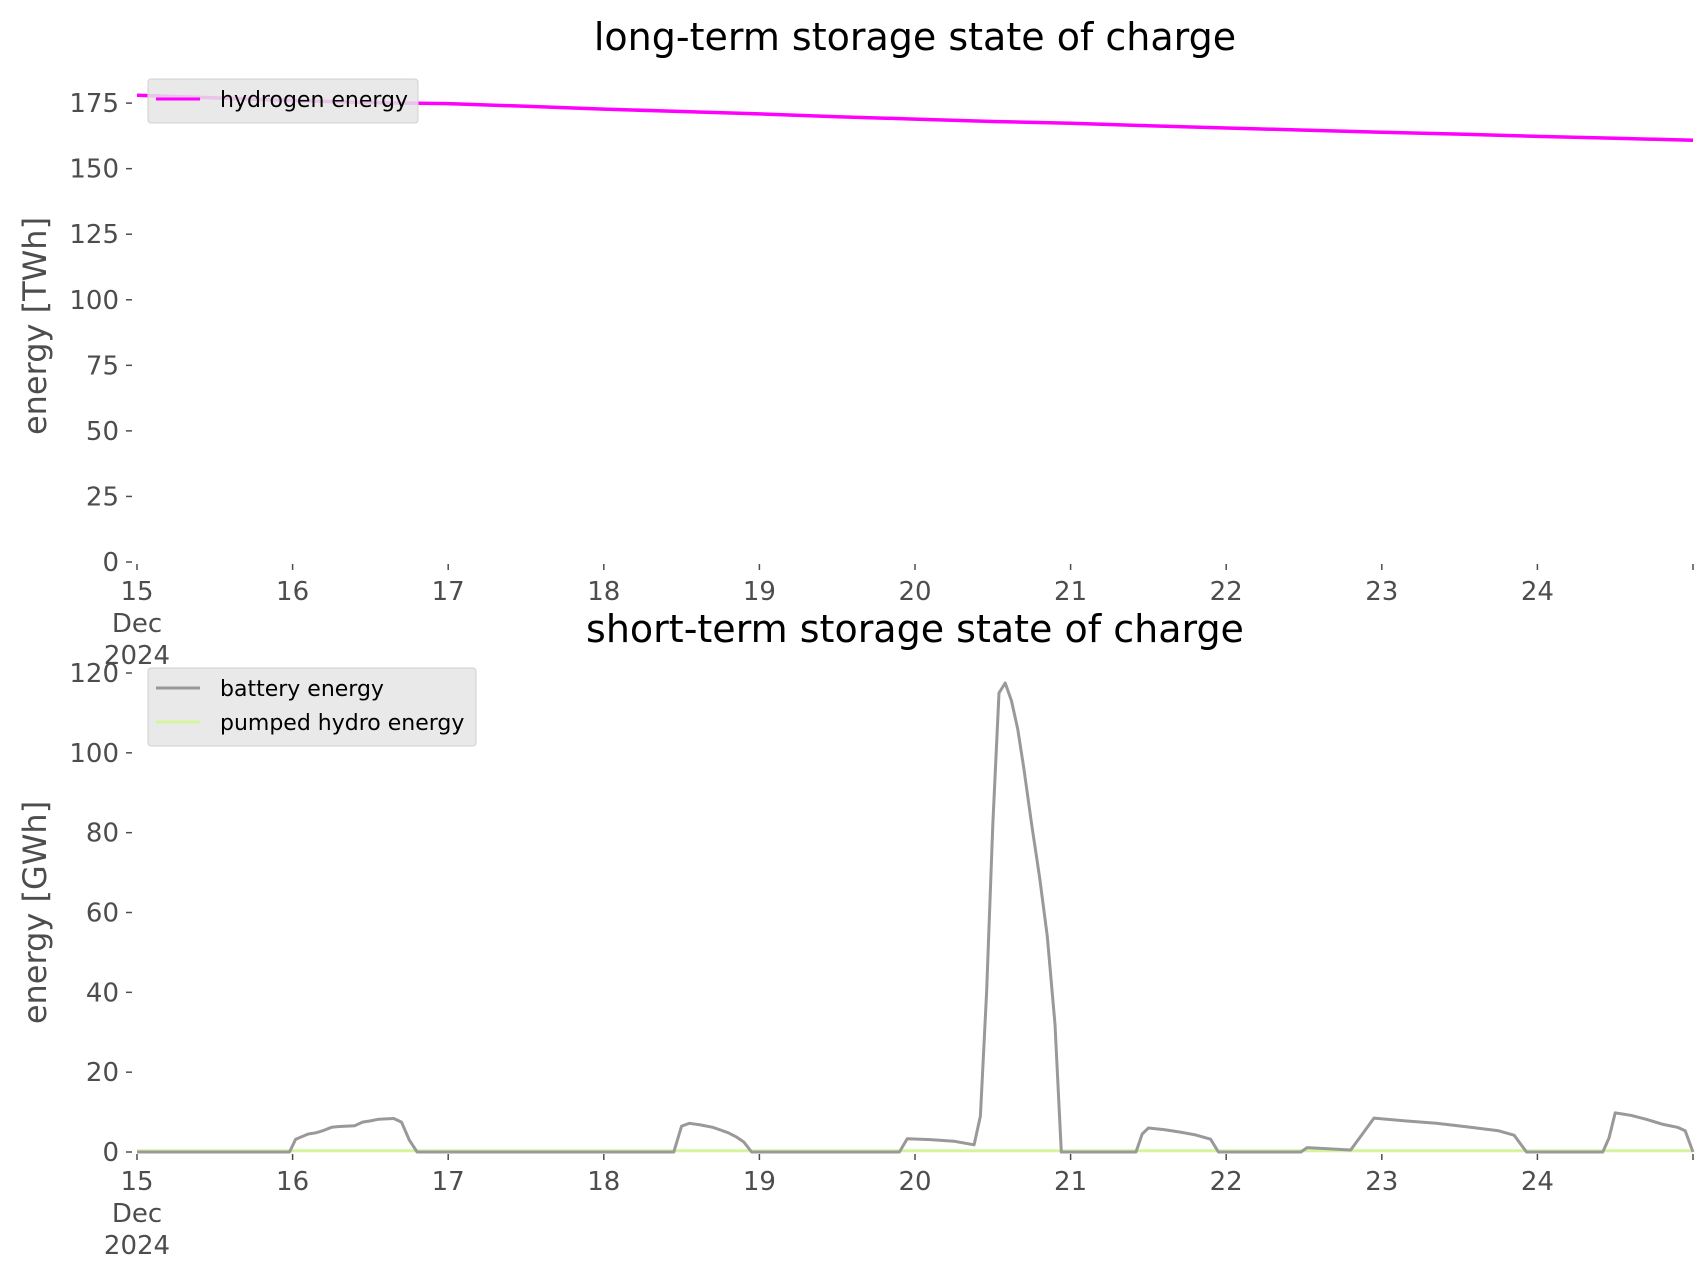 The width and height of the screenshot is (1706, 1277). I want to click on legend-label: battery energy, so click(302, 689).